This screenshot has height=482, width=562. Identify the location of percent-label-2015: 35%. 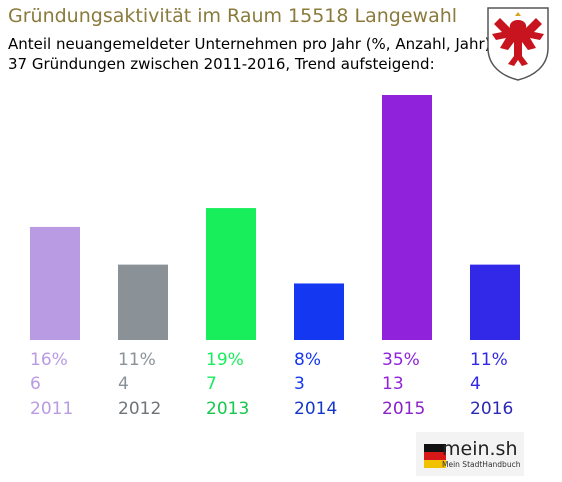
(401, 360).